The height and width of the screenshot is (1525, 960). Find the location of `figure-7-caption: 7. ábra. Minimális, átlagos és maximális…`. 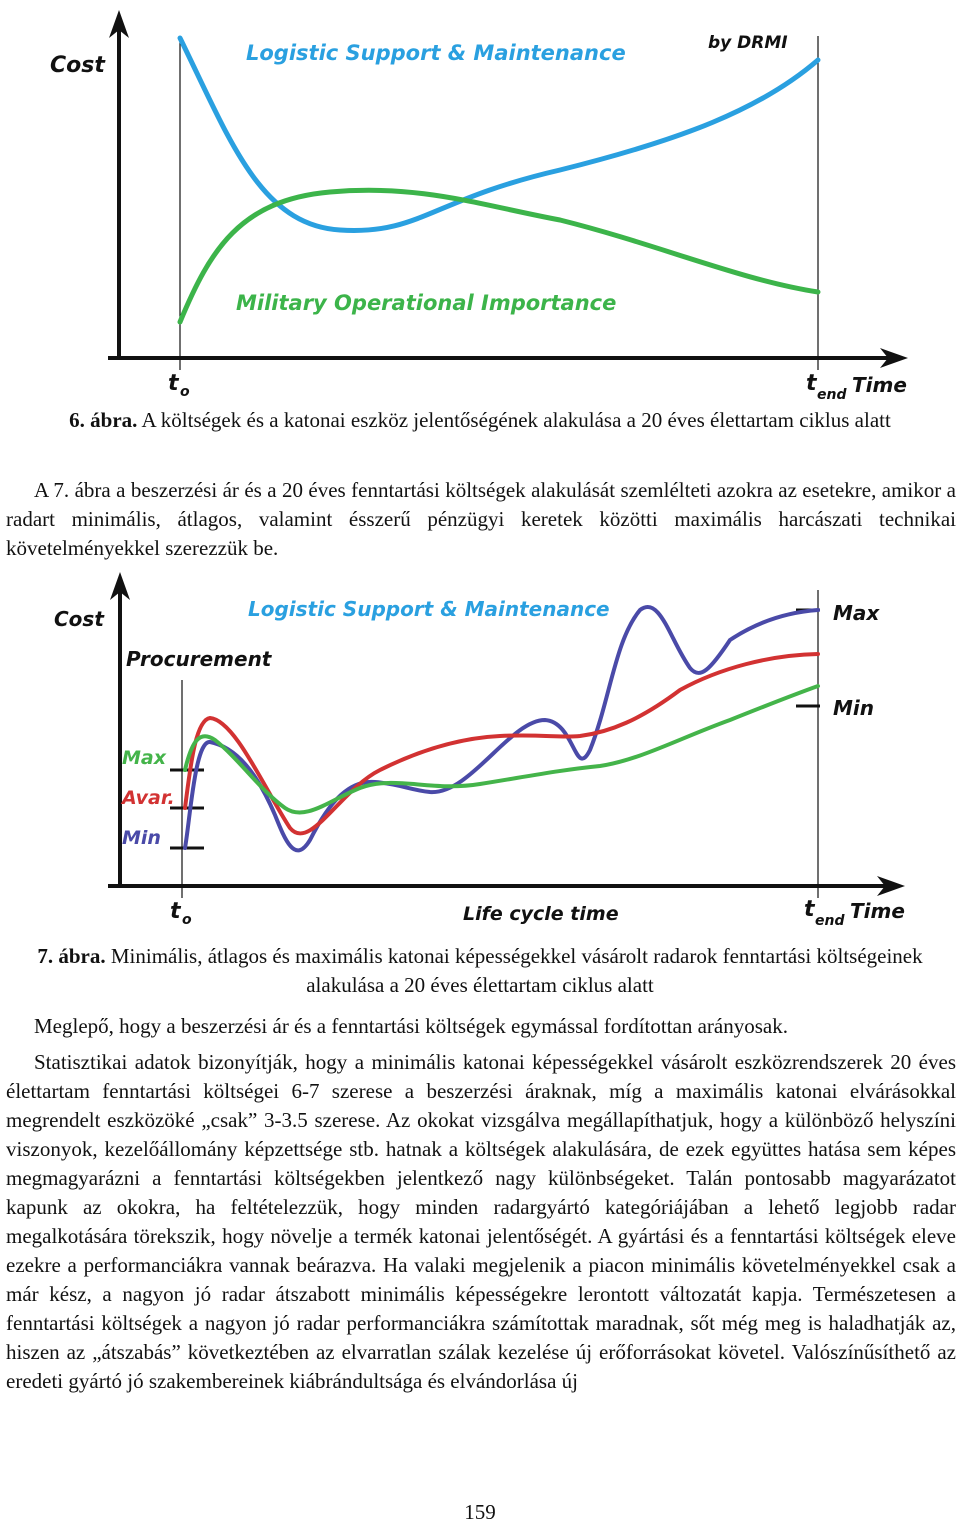

figure-7-caption: 7. ábra. Minimális, átlagos és maximális… is located at coordinates (480, 971).